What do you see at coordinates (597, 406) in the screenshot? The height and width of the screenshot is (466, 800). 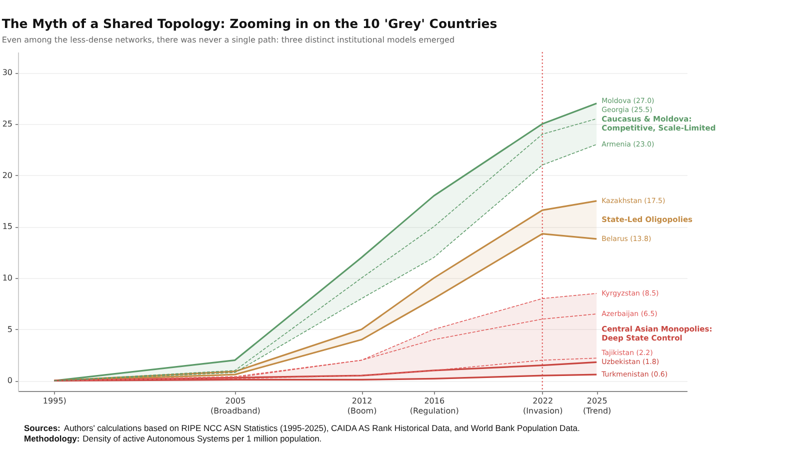 I see `x-tick-label: 2025 (Trend)` at bounding box center [597, 406].